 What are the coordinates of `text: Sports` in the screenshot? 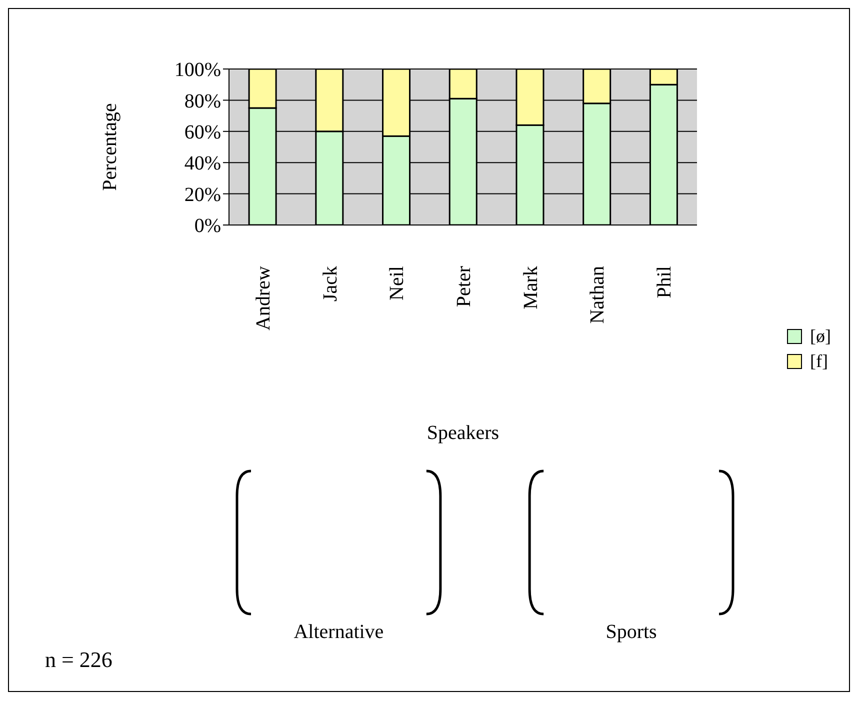 It's located at (632, 632).